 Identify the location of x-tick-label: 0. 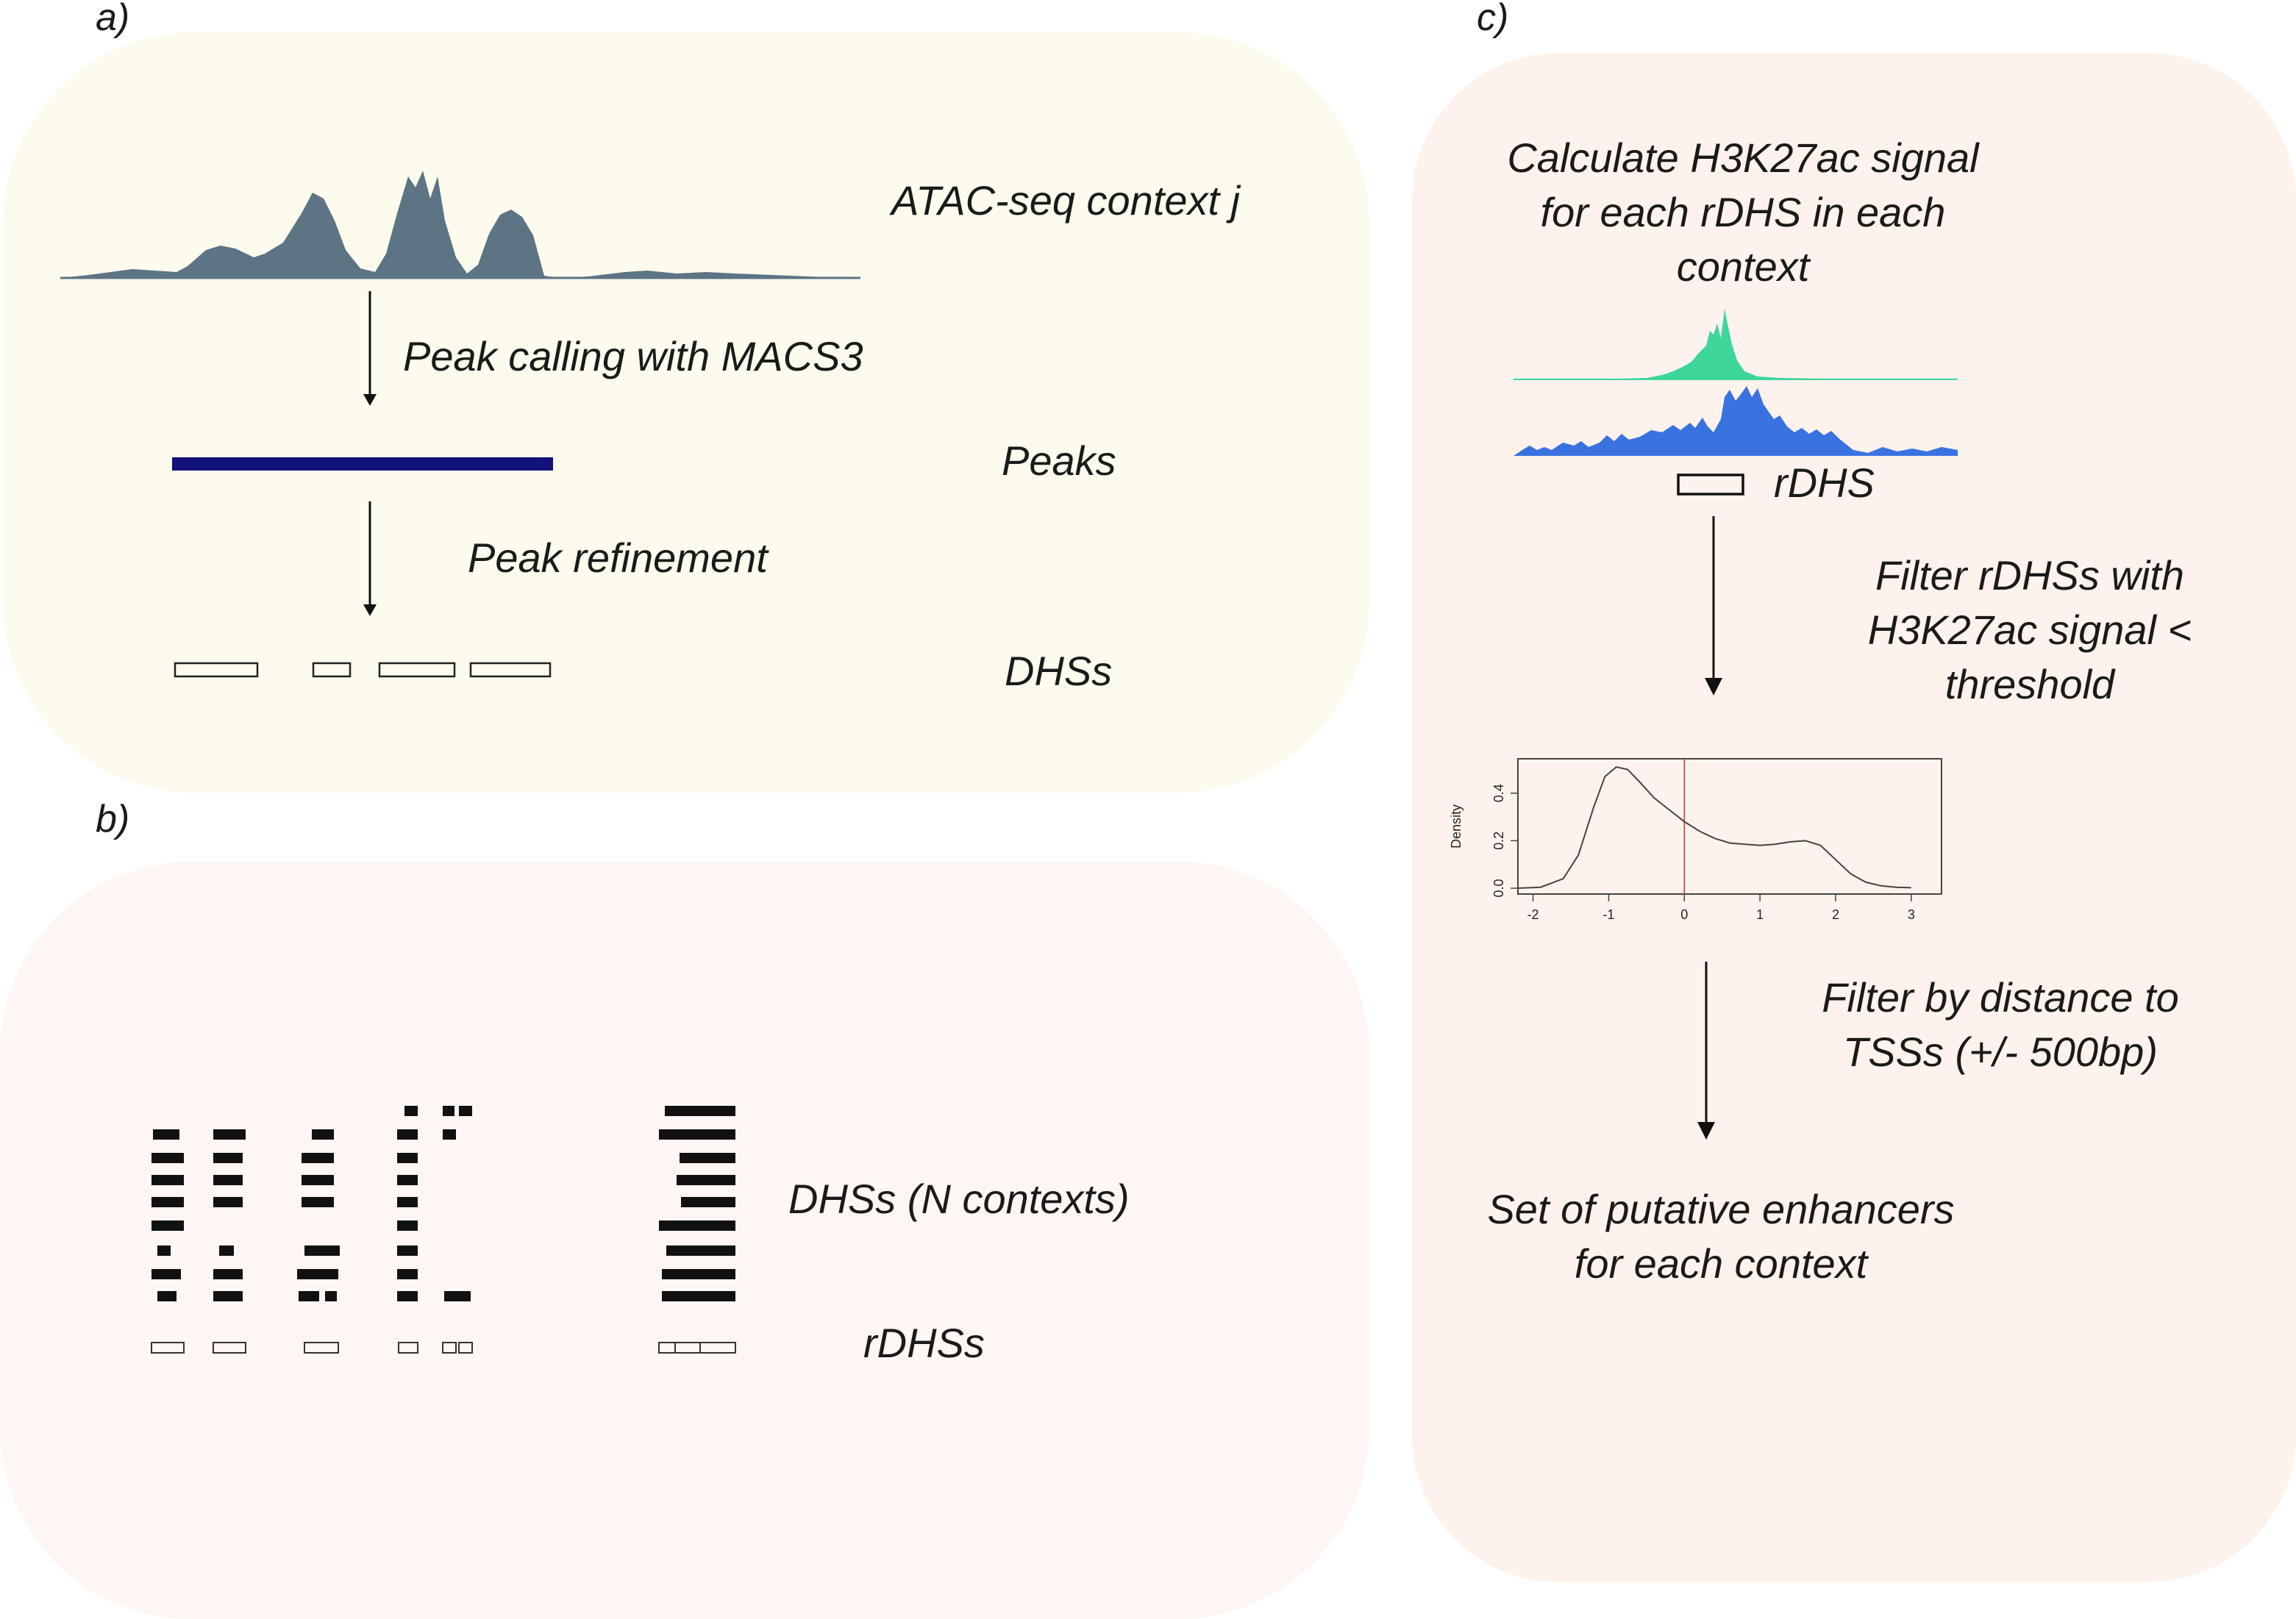
(1684, 914).